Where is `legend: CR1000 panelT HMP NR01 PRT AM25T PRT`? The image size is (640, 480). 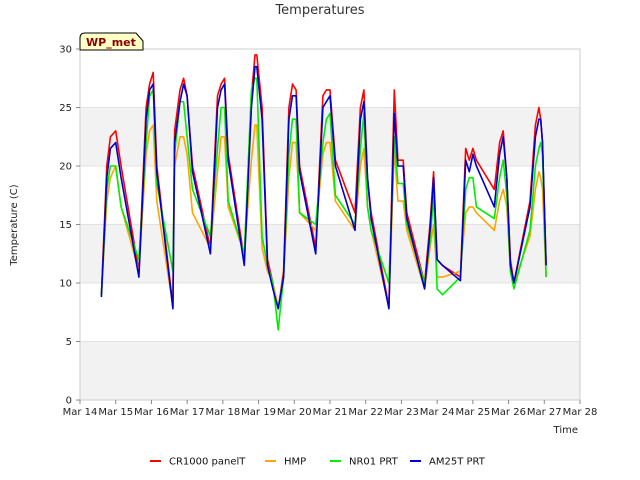
legend: CR1000 panelT HMP NR01 PRT AM25T PRT is located at coordinates (318, 462).